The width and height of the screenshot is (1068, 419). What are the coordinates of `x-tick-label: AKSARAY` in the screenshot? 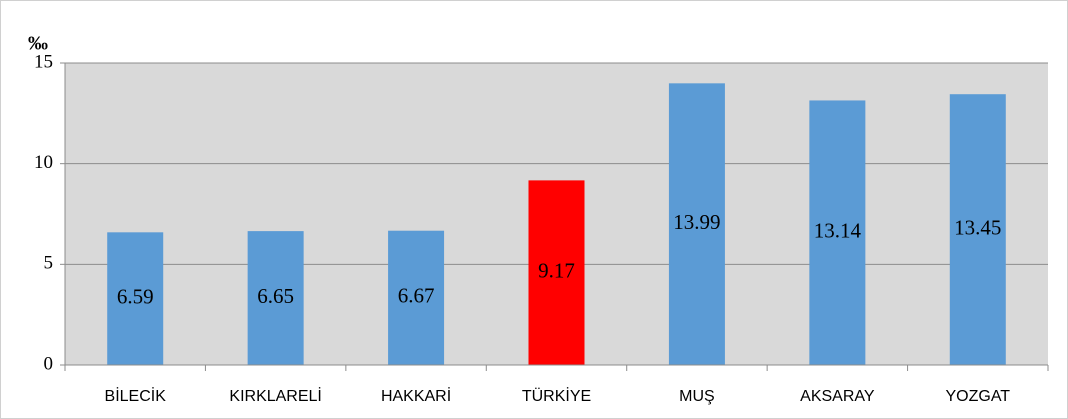 It's located at (837, 396).